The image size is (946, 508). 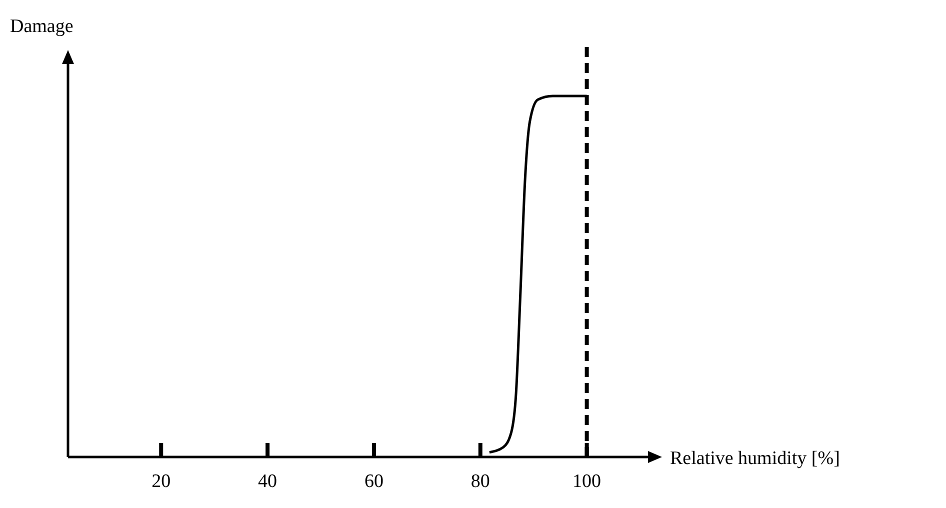 What do you see at coordinates (755, 458) in the screenshot?
I see `x-axis-title: Relative humidity [%]` at bounding box center [755, 458].